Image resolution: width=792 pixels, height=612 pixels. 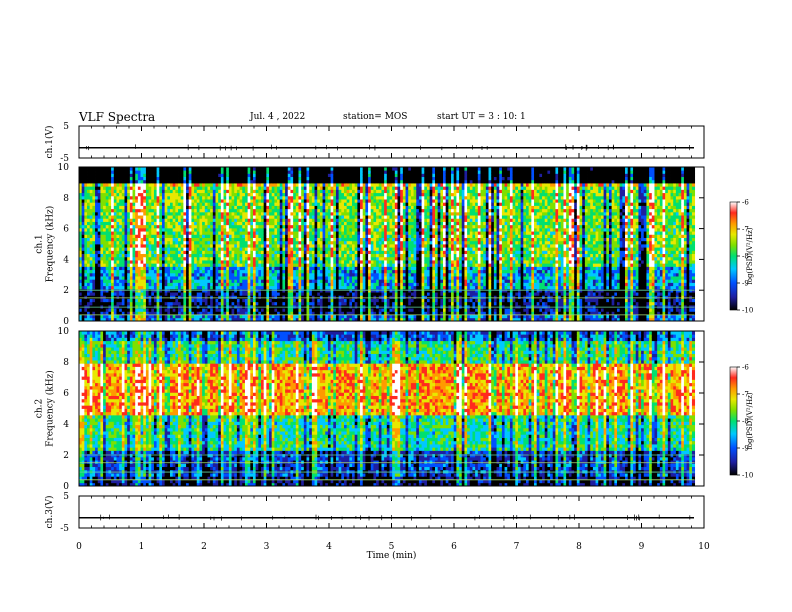 I want to click on ch2-spectrogram-y-axis-label-0: ch.2, so click(x=40, y=408).